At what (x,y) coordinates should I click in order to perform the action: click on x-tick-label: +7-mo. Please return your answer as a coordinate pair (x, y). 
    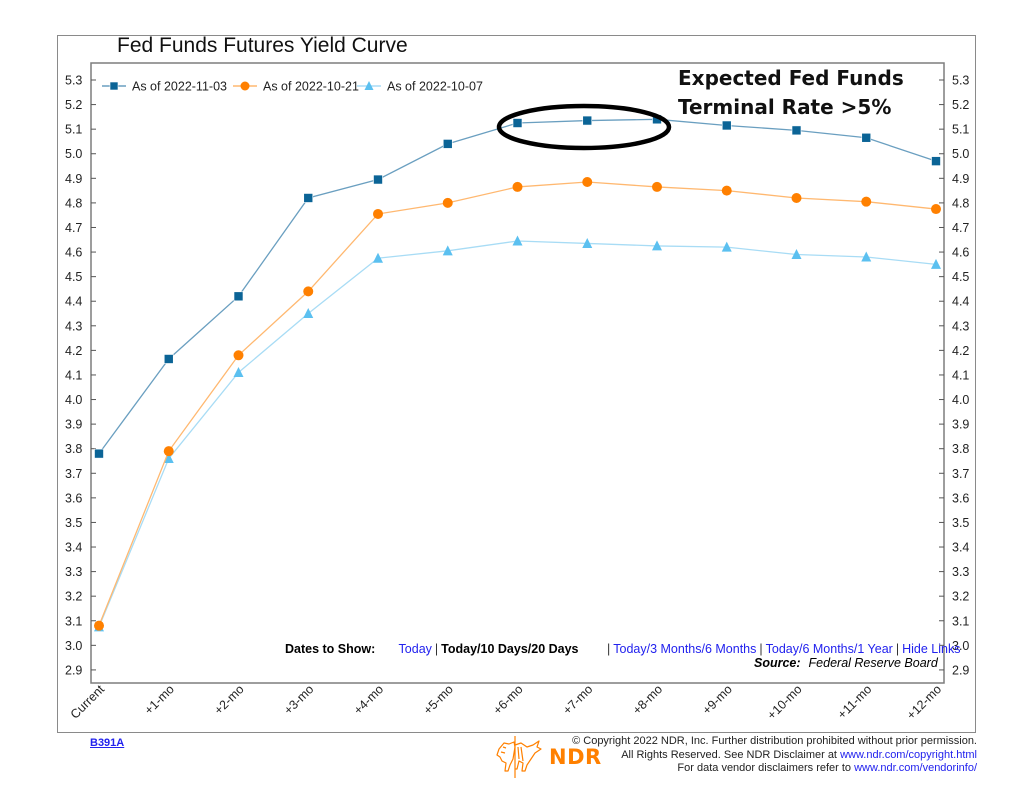
    Looking at the image, I should click on (577, 699).